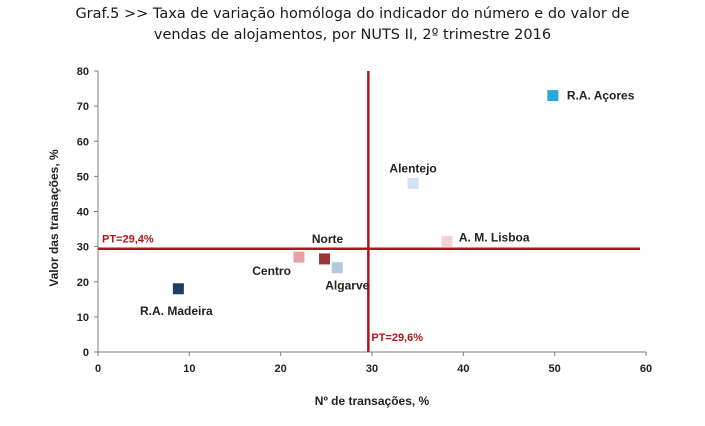  What do you see at coordinates (83, 107) in the screenshot?
I see `y-tick-label: 70` at bounding box center [83, 107].